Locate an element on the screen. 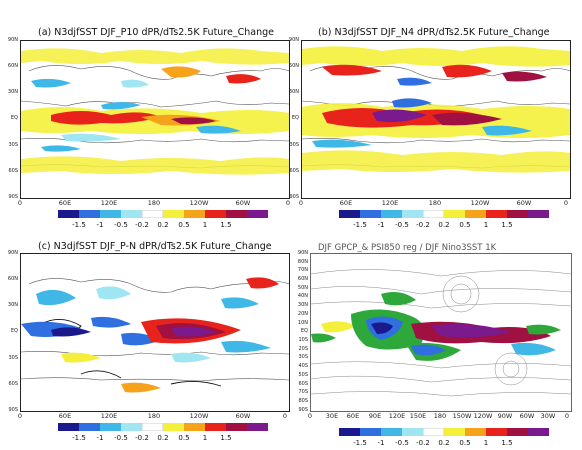 The width and height of the screenshot is (582, 450). panel-d-colorbar is located at coordinates (444, 432).